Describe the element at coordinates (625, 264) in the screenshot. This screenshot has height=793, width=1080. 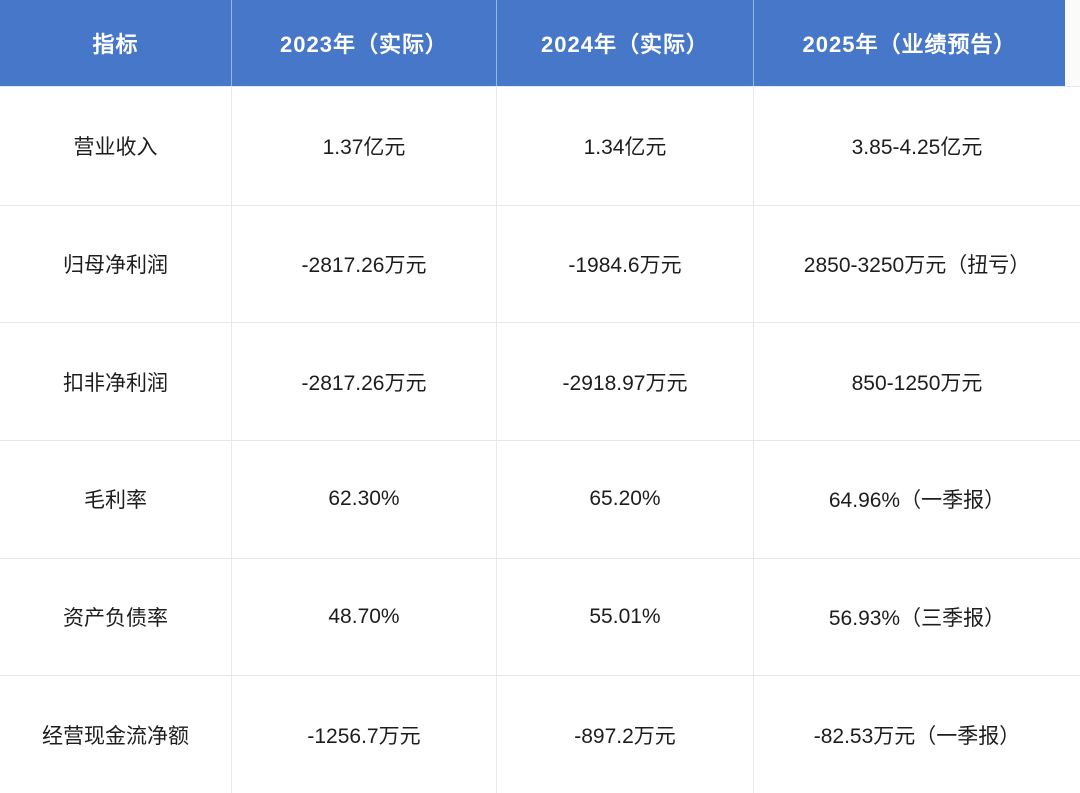
I see `value-2024: -1984.6万元` at that location.